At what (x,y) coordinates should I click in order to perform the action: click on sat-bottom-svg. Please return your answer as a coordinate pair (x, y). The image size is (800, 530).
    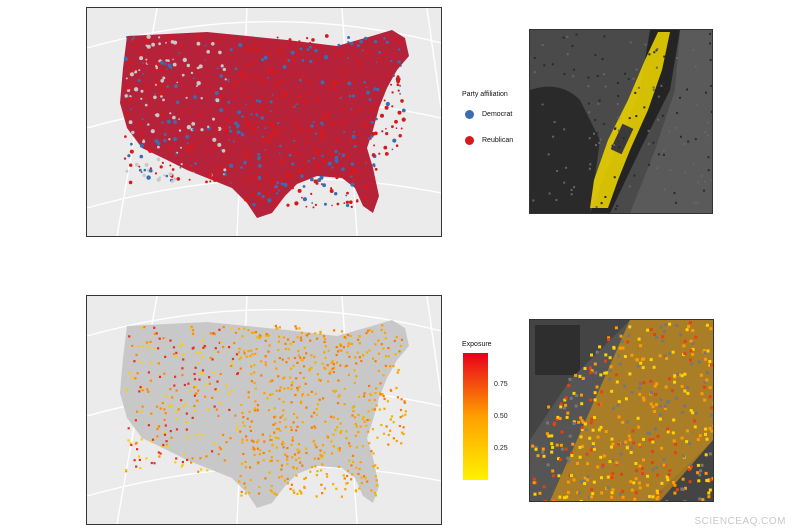
    Looking at the image, I should click on (621, 410).